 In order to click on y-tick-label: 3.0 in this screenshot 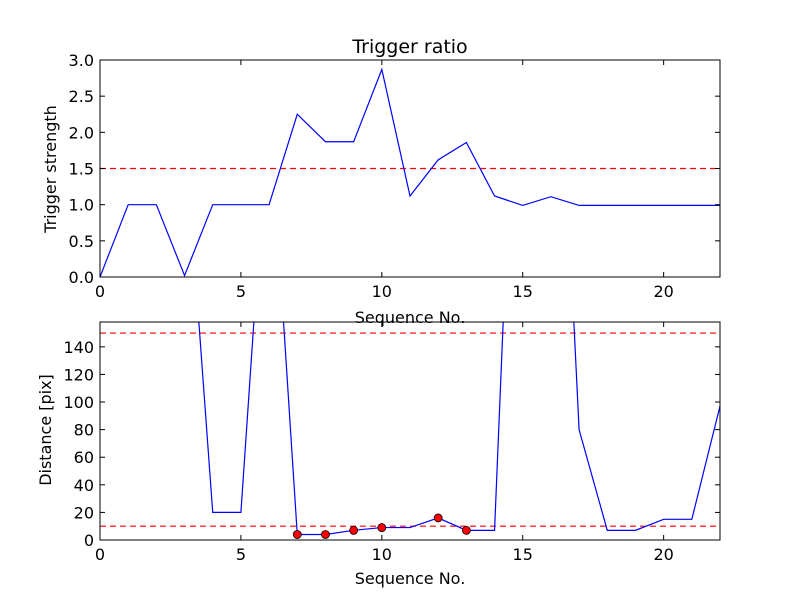, I will do `click(81, 60)`.